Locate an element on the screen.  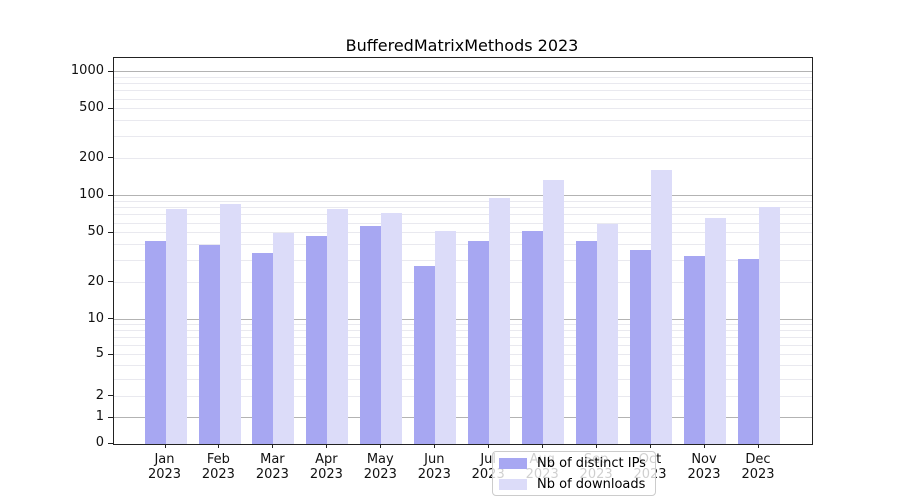
y-axis-tick-label: 100 is located at coordinates (91, 194).